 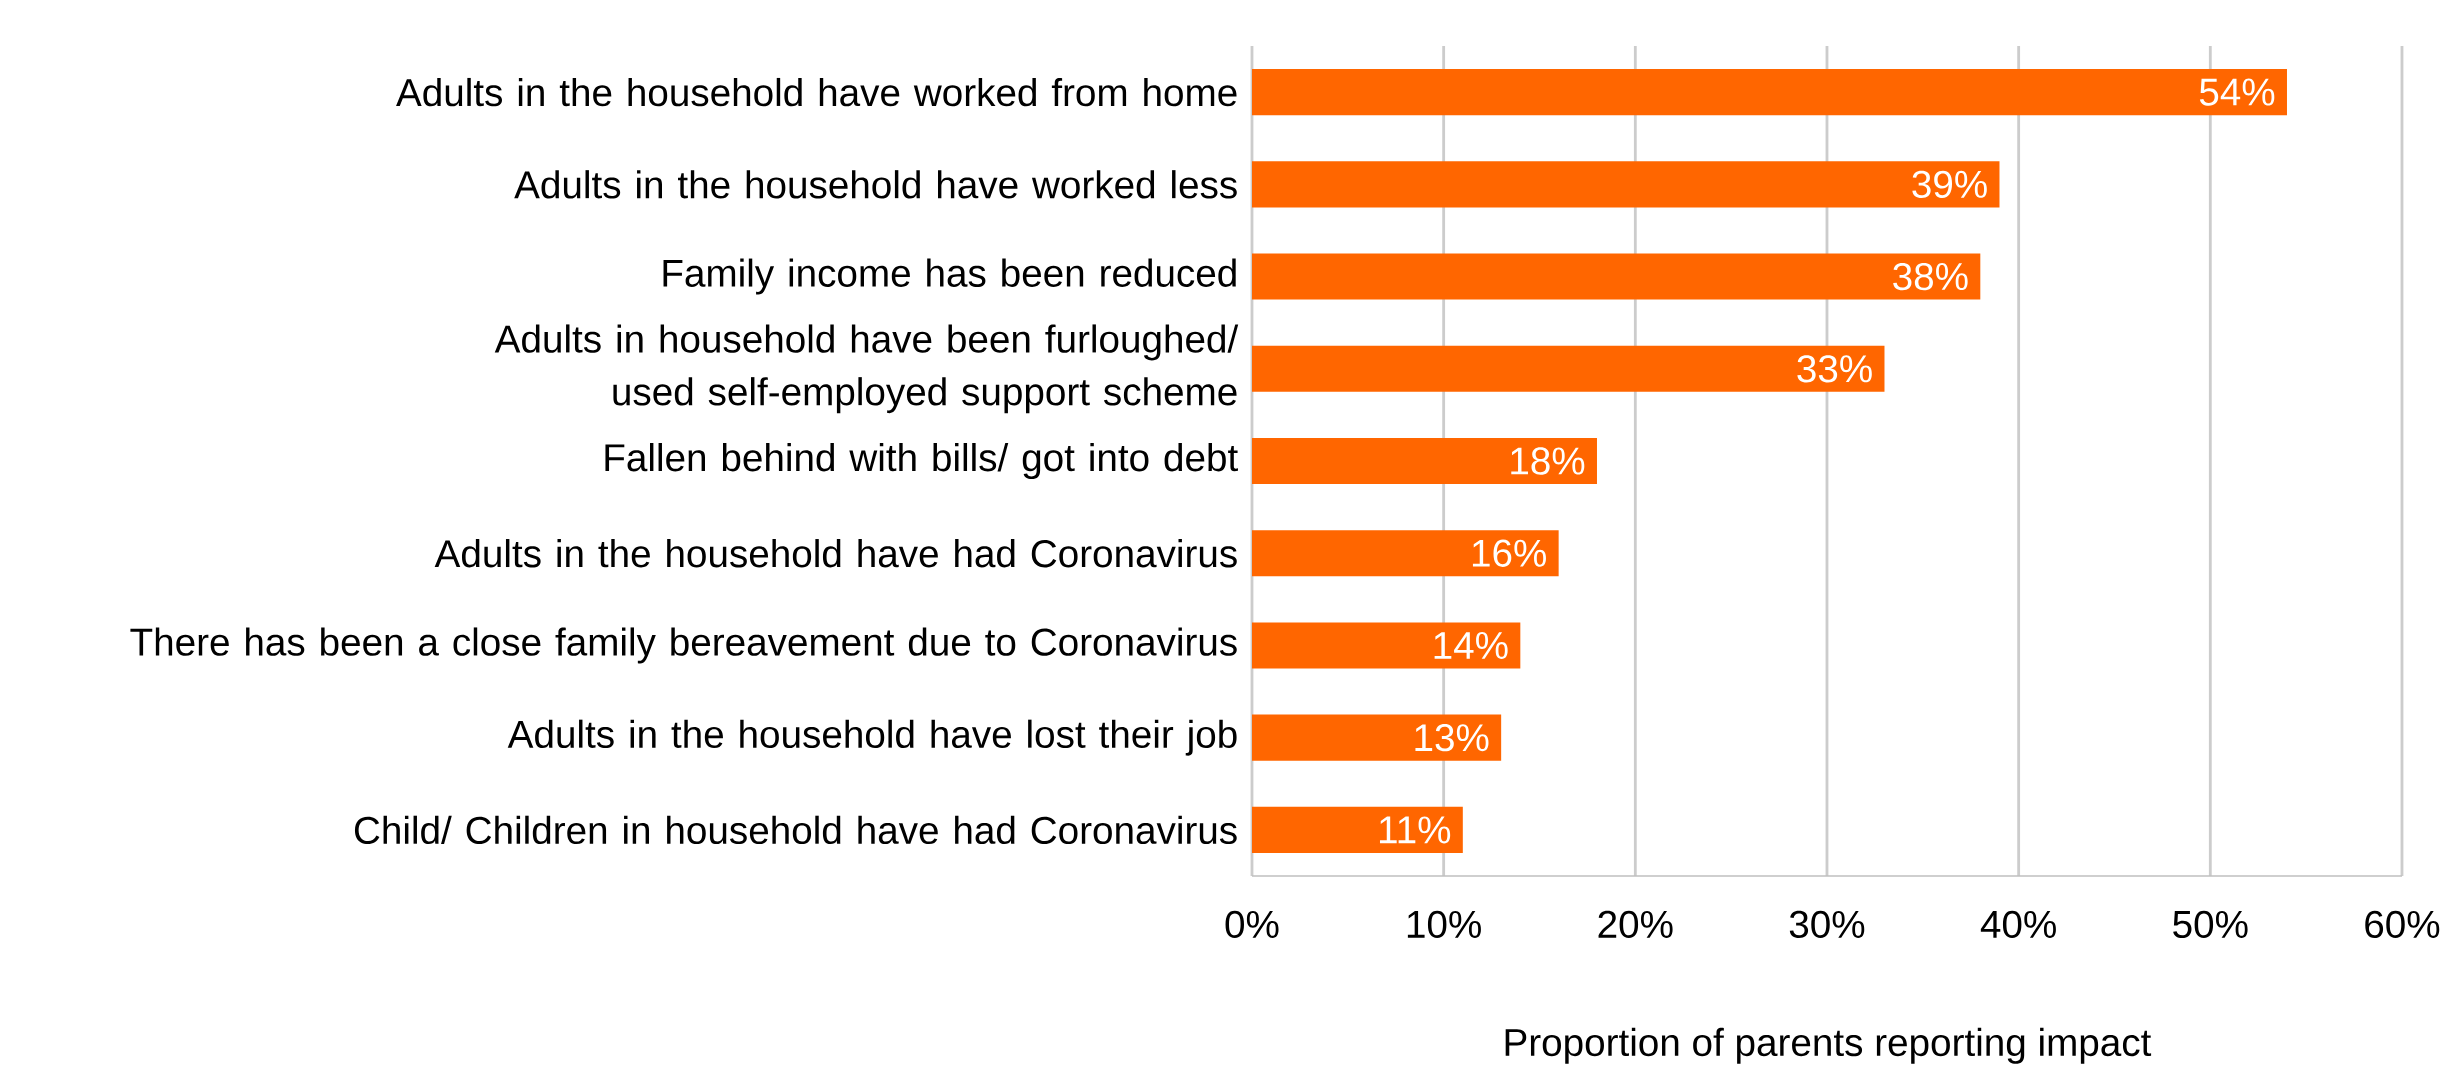 I want to click on y-tick-label: Child/ Children in household have had Coronavirus, so click(x=795, y=830).